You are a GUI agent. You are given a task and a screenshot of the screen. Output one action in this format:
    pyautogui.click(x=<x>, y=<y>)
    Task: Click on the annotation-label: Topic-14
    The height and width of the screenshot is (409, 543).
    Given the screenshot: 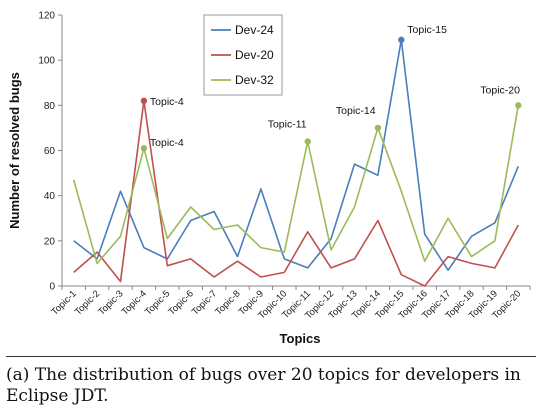 What is the action you would take?
    pyautogui.click(x=356, y=111)
    